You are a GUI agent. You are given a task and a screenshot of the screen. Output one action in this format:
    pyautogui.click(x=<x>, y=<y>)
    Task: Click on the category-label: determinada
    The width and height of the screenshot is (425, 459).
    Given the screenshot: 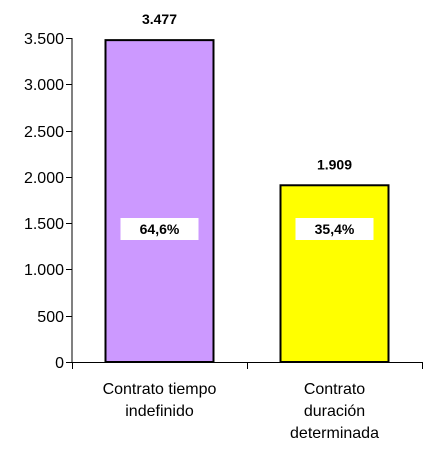 What is the action you would take?
    pyautogui.click(x=334, y=433)
    